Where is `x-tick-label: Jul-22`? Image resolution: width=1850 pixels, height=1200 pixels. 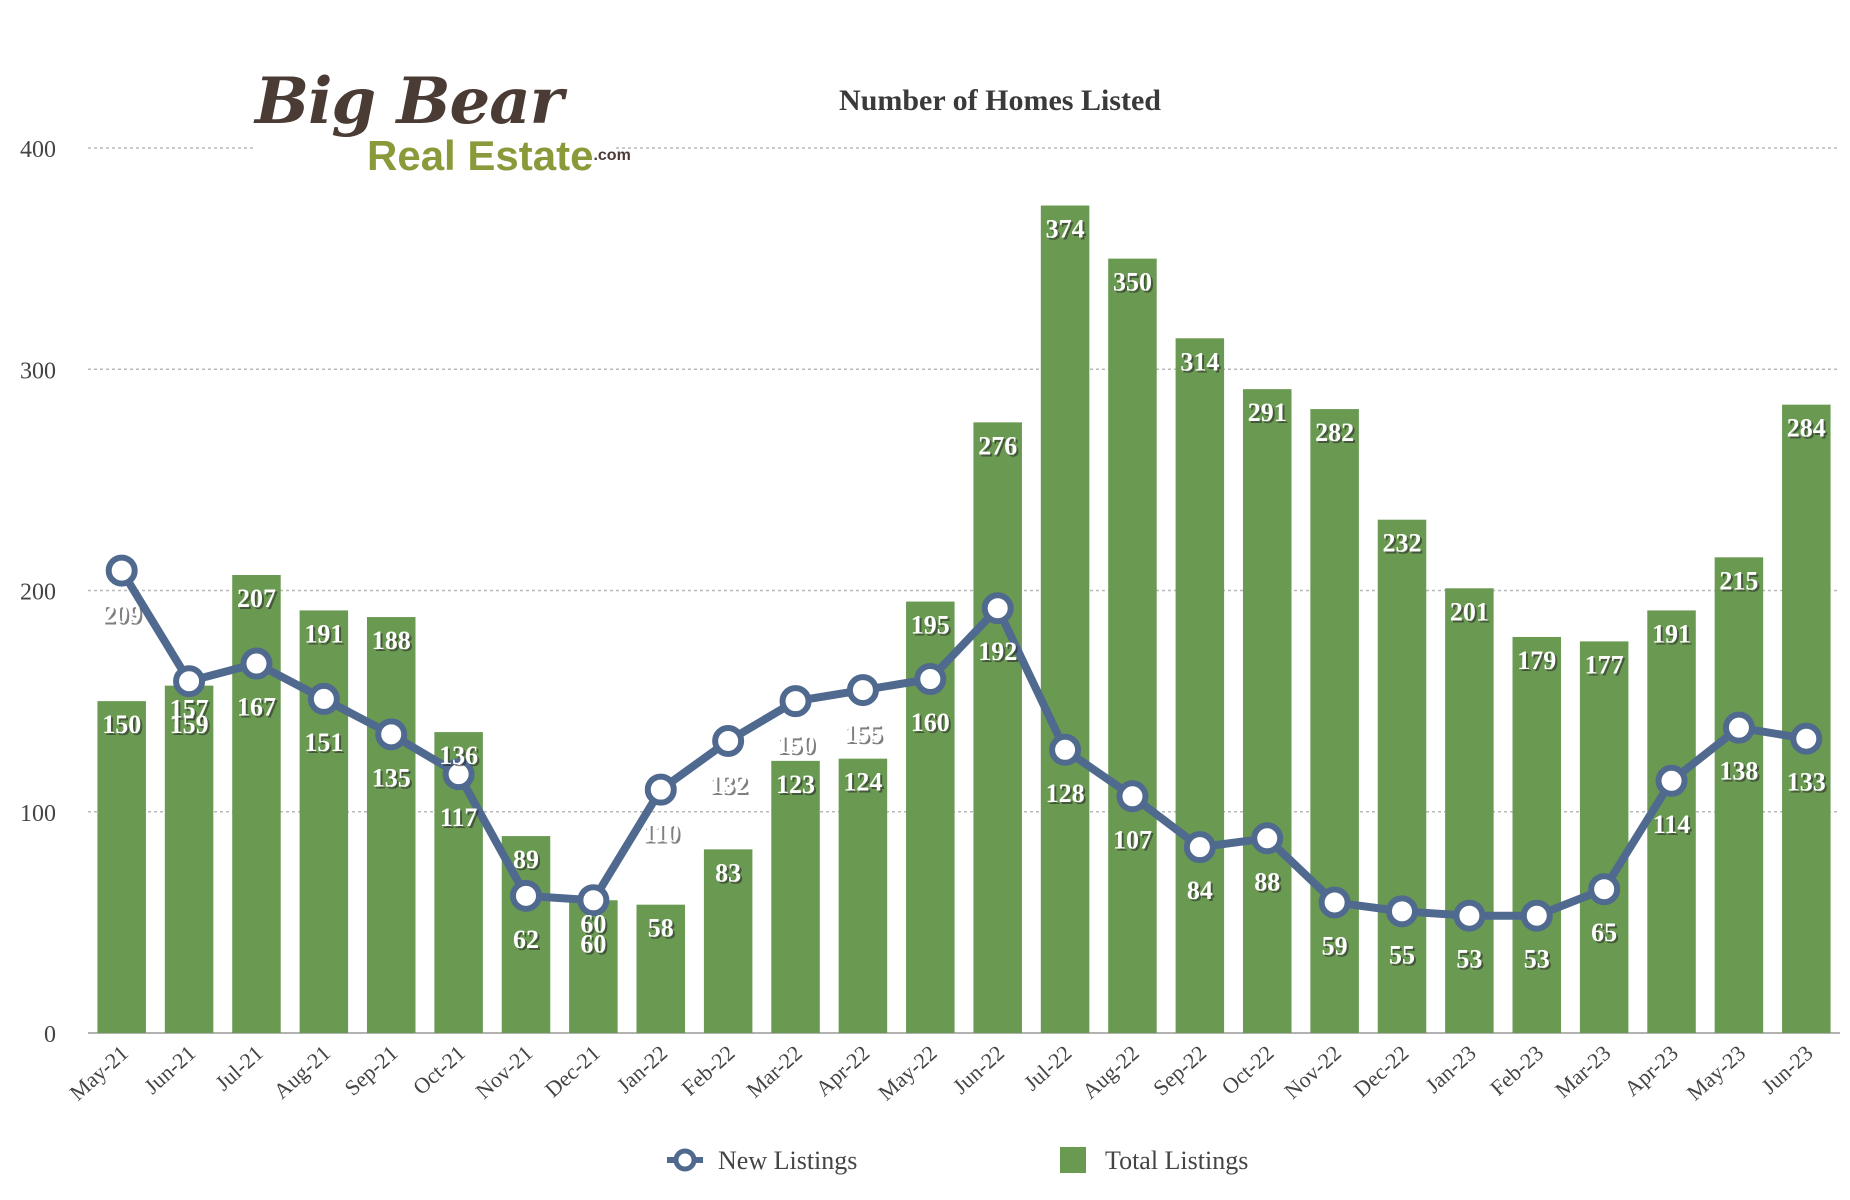
x-tick-label: Jul-22 is located at coordinates (1048, 1067).